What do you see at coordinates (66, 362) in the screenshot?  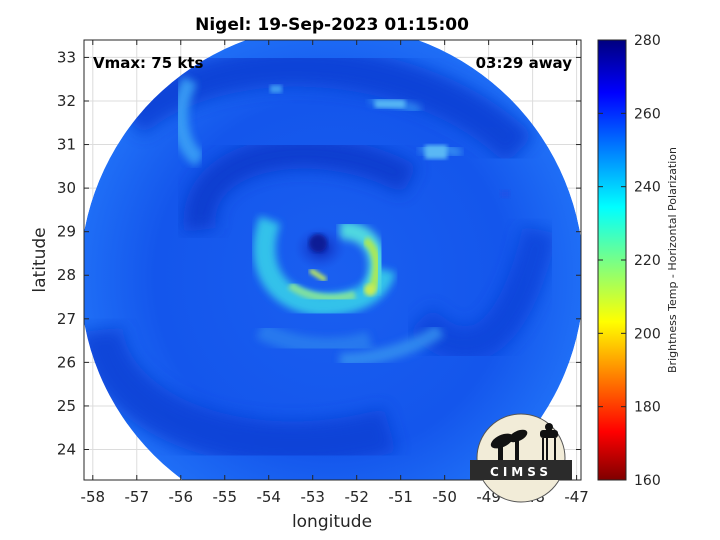 I see `y-tick-label: 26` at bounding box center [66, 362].